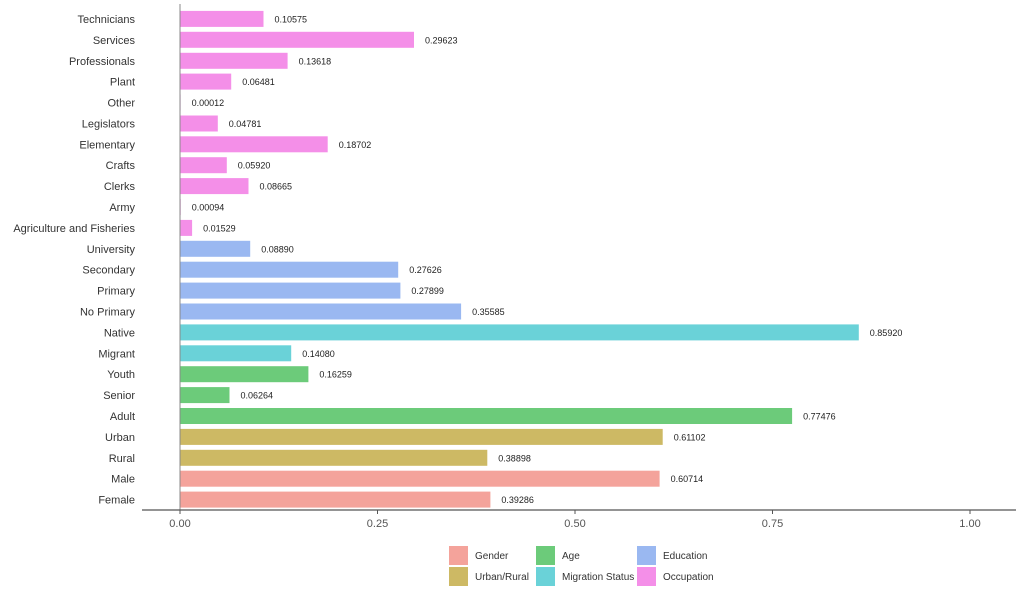 The image size is (1024, 598). I want to click on bar-crafts, so click(203, 165).